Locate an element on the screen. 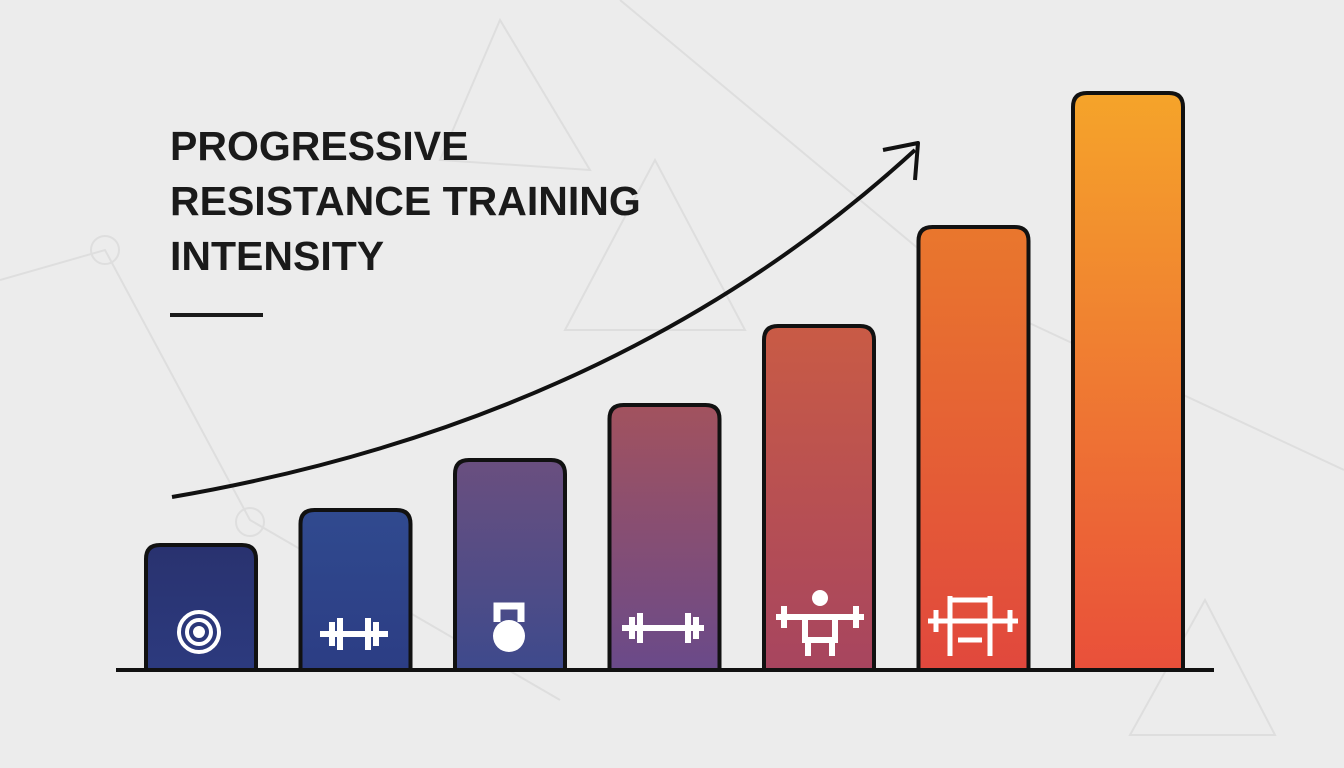 This screenshot has width=1344, height=768. title-line: INTENSITY is located at coordinates (277, 256).